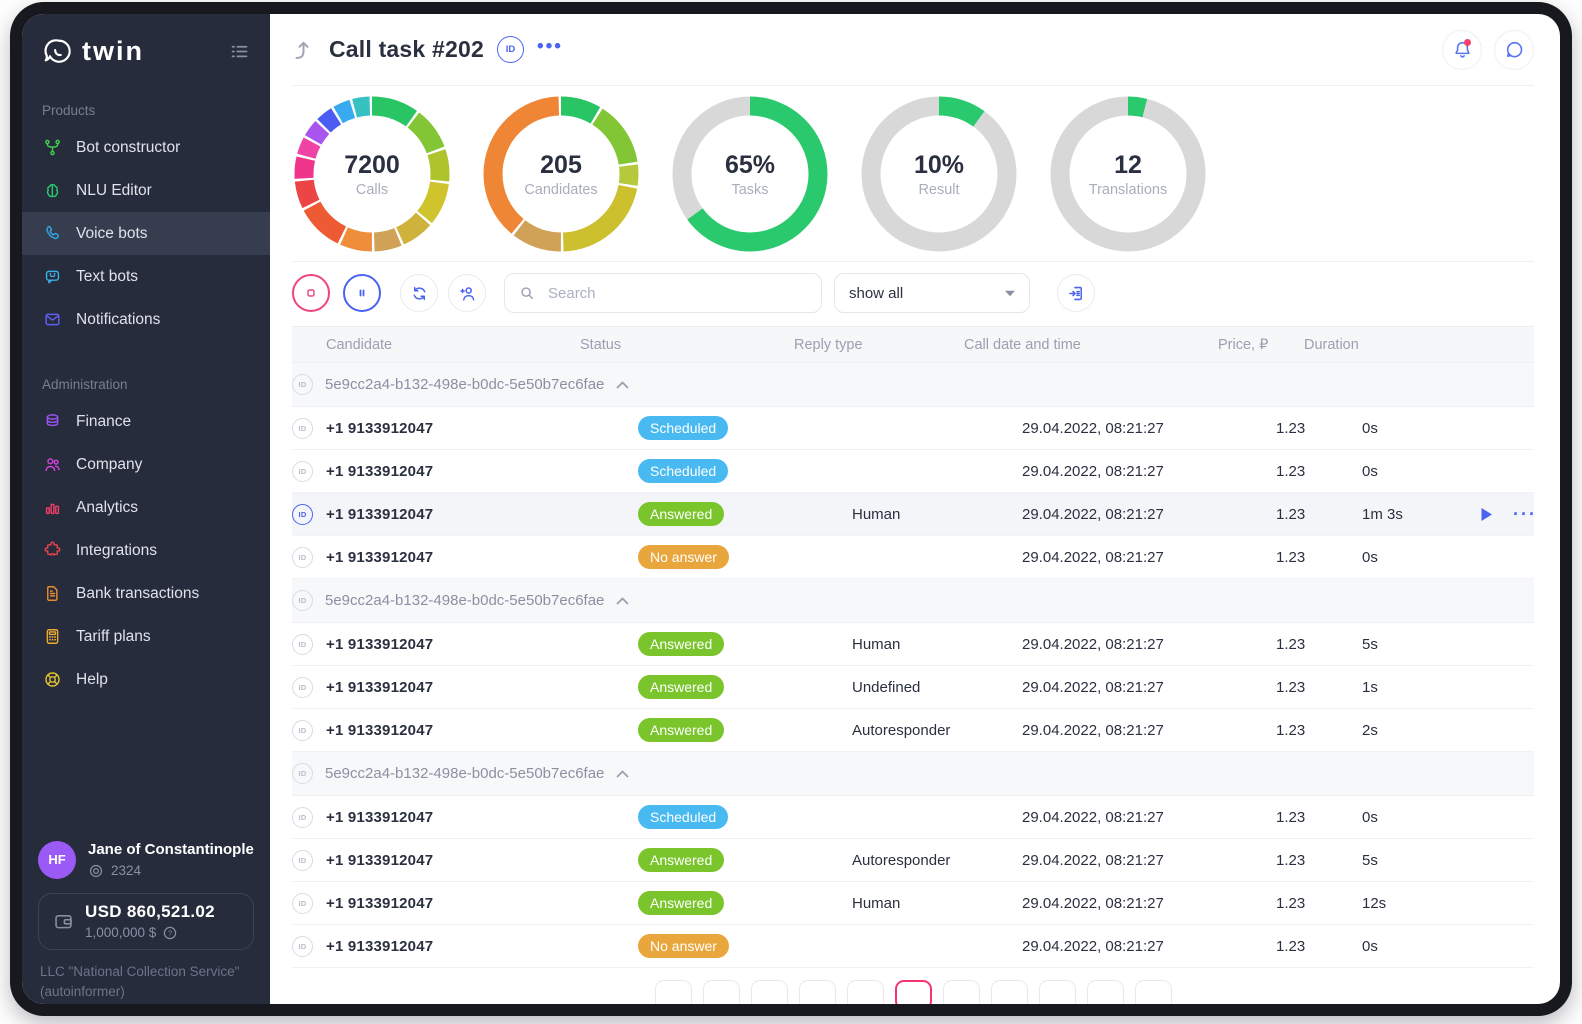 The height and width of the screenshot is (1024, 1582). What do you see at coordinates (121, 932) in the screenshot?
I see `balance-secondary-value: 1,000,000 $` at bounding box center [121, 932].